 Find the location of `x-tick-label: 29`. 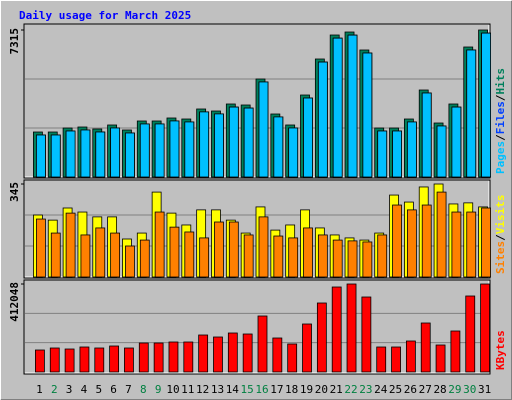

x-tick-label: 29 is located at coordinates (454, 389).